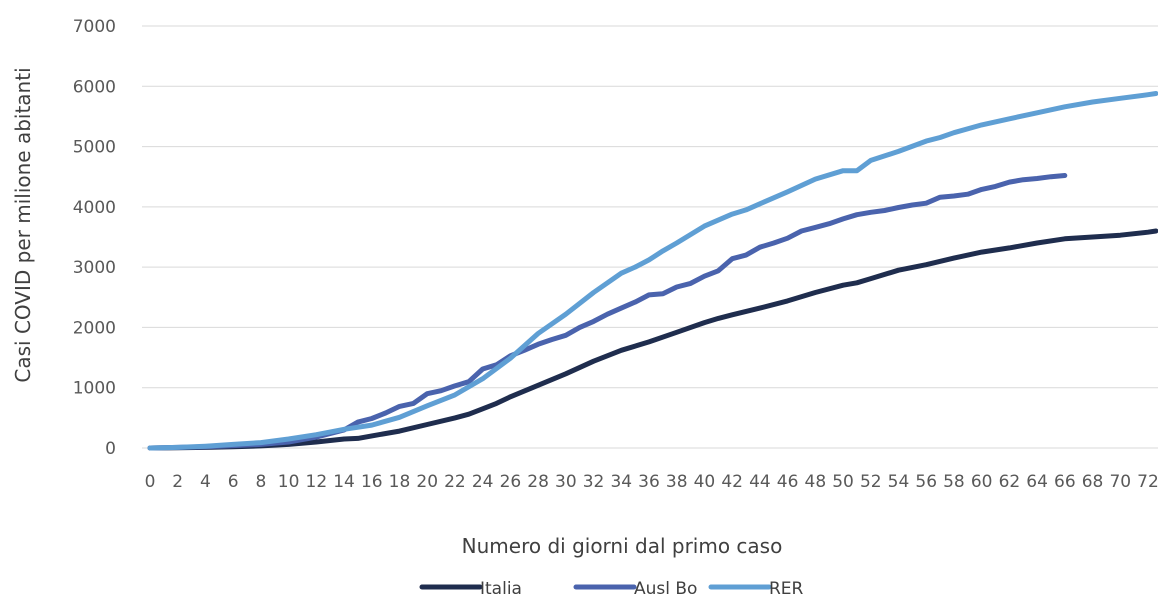 Image resolution: width=1158 pixels, height=598 pixels. Describe the element at coordinates (177, 482) in the screenshot. I see `x-tick-label: 2` at that location.